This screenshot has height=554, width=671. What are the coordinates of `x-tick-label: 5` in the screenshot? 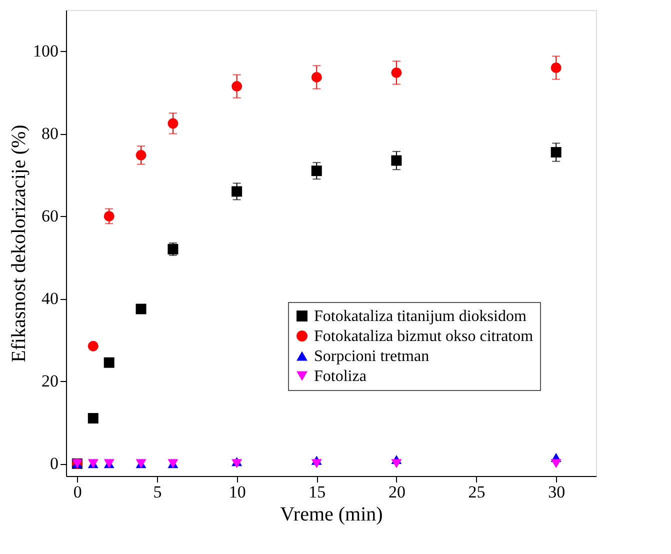 It's located at (157, 492).